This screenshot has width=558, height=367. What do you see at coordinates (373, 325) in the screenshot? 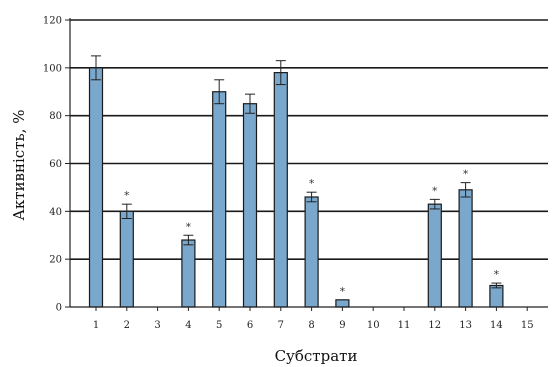
I see `x-tick-label: 10` at bounding box center [373, 325].